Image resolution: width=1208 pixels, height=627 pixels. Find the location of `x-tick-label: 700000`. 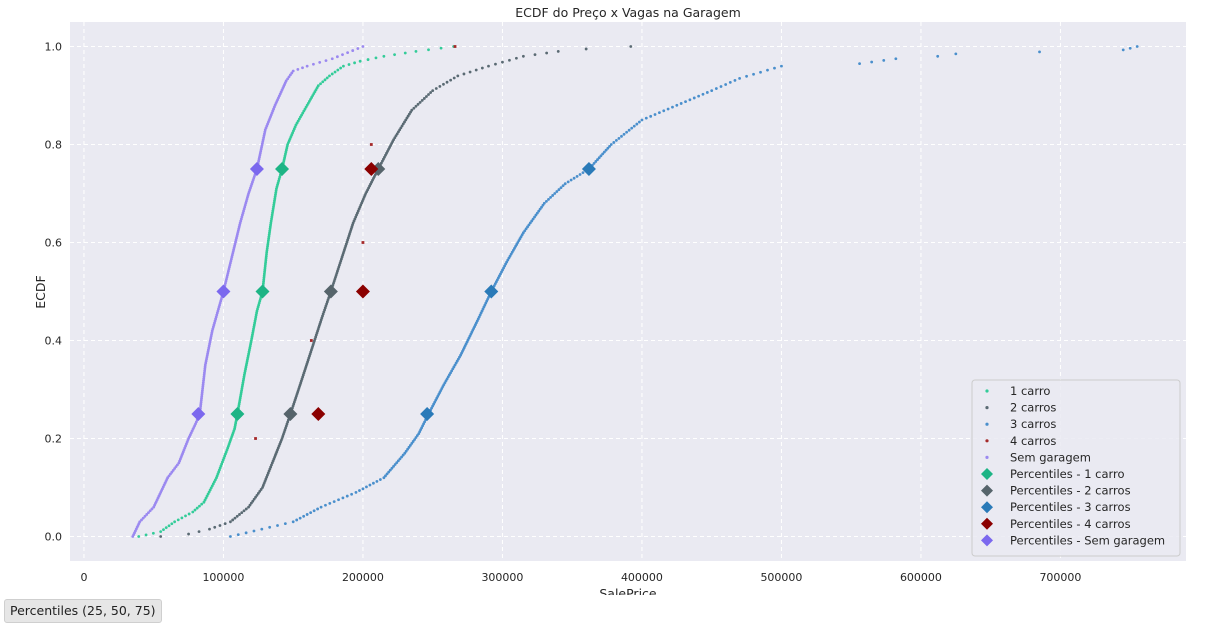

x-tick-label: 700000 is located at coordinates (1060, 577).